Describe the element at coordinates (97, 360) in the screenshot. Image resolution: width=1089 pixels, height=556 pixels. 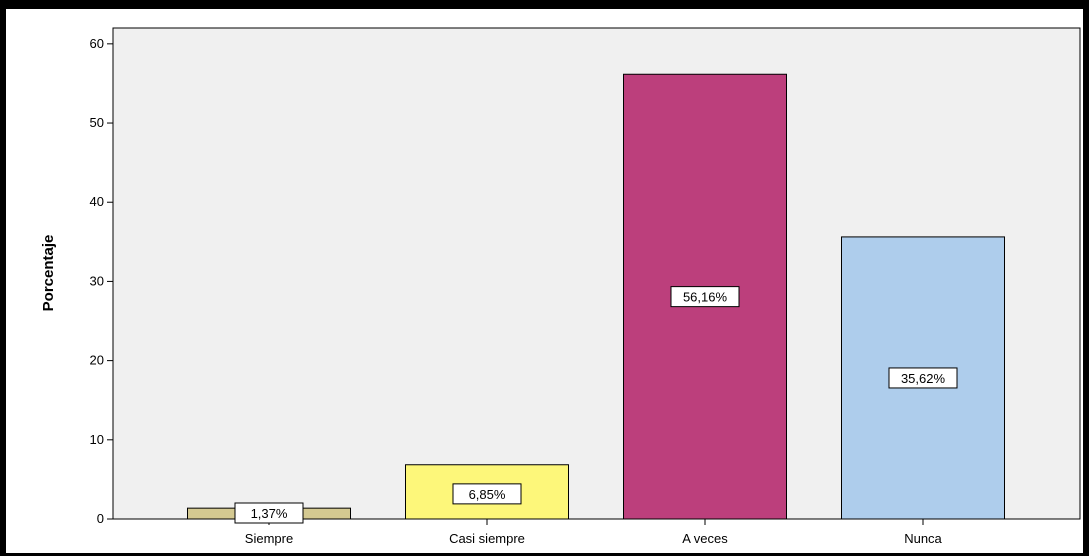
I see `y-tick-label: 20` at that location.